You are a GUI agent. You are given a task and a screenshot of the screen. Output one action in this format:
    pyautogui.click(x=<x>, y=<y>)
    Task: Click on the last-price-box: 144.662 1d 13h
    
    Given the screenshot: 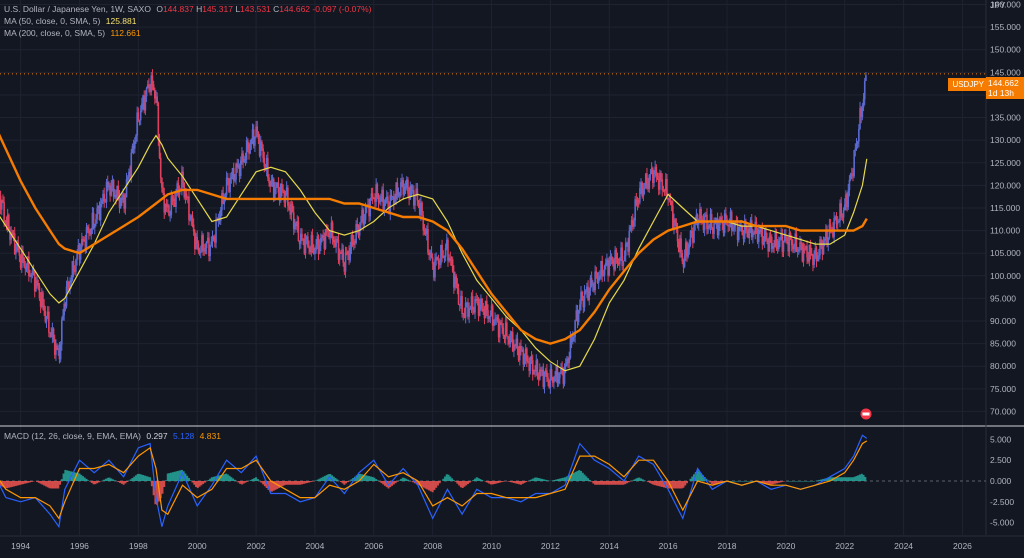 What is the action you would take?
    pyautogui.click(x=1005, y=88)
    